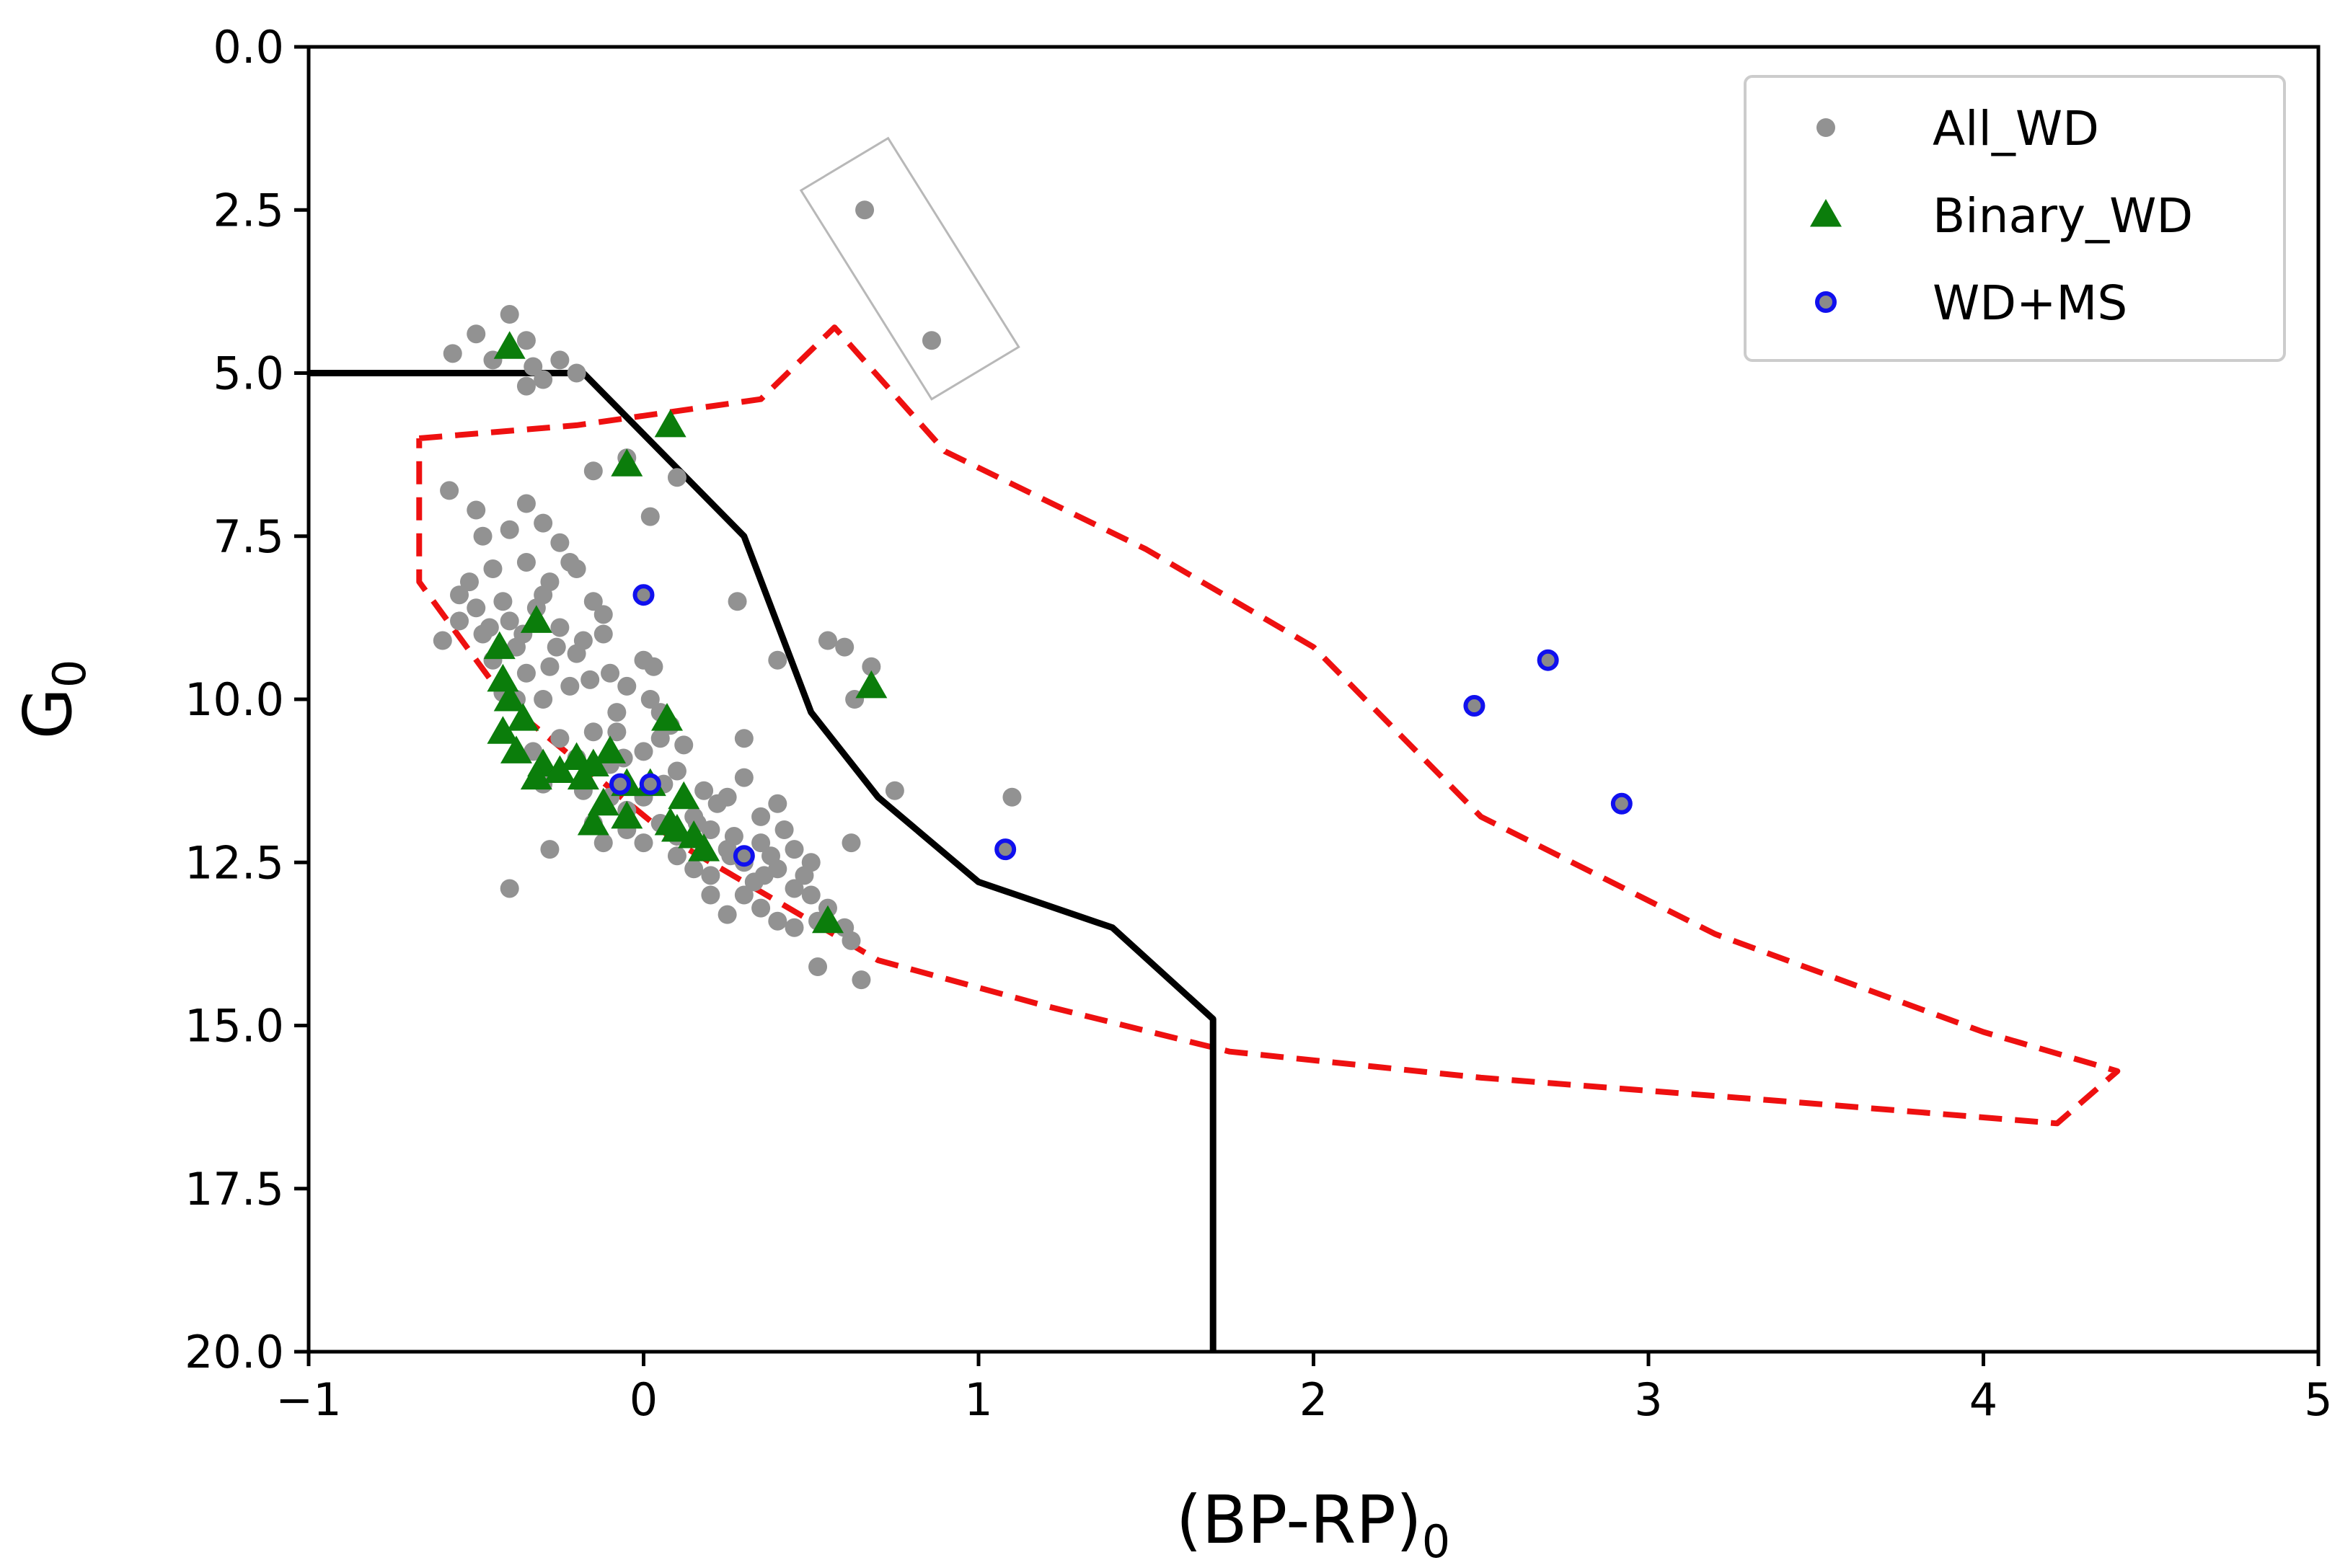 The width and height of the screenshot is (2340, 1568). I want to click on x-tick-label: 5, so click(2318, 1399).